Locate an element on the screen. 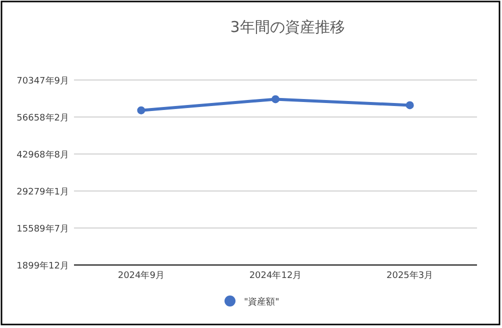  x-tick-label: 2025年3月 is located at coordinates (410, 275).